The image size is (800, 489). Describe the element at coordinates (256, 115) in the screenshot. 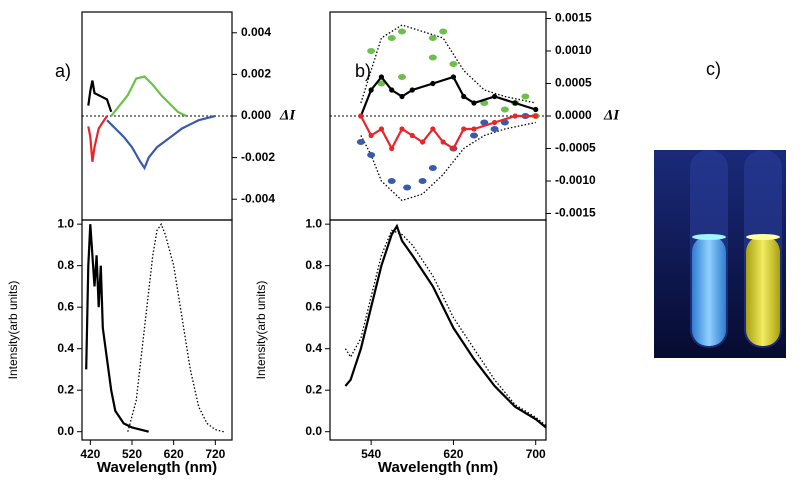

I see `y-tick-label: 0.000` at that location.